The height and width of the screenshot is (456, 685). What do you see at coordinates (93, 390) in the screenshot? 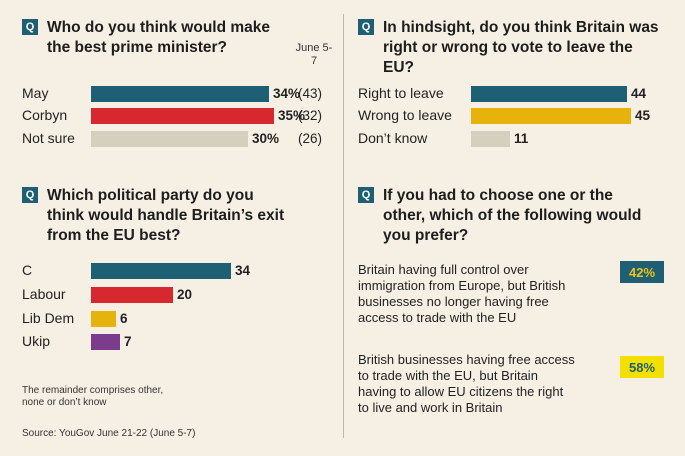
I see `footnote-line: The remainder comprises other,` at bounding box center [93, 390].